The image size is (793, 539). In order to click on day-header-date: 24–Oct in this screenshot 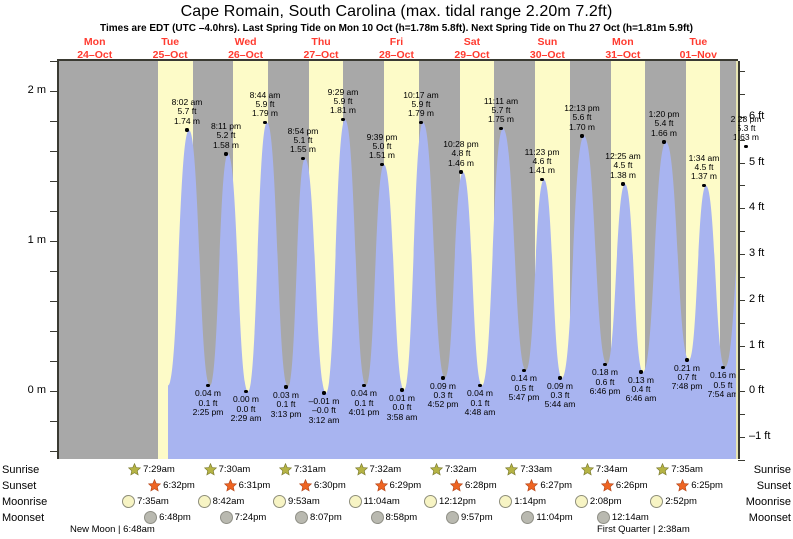, I will do `click(95, 54)`.